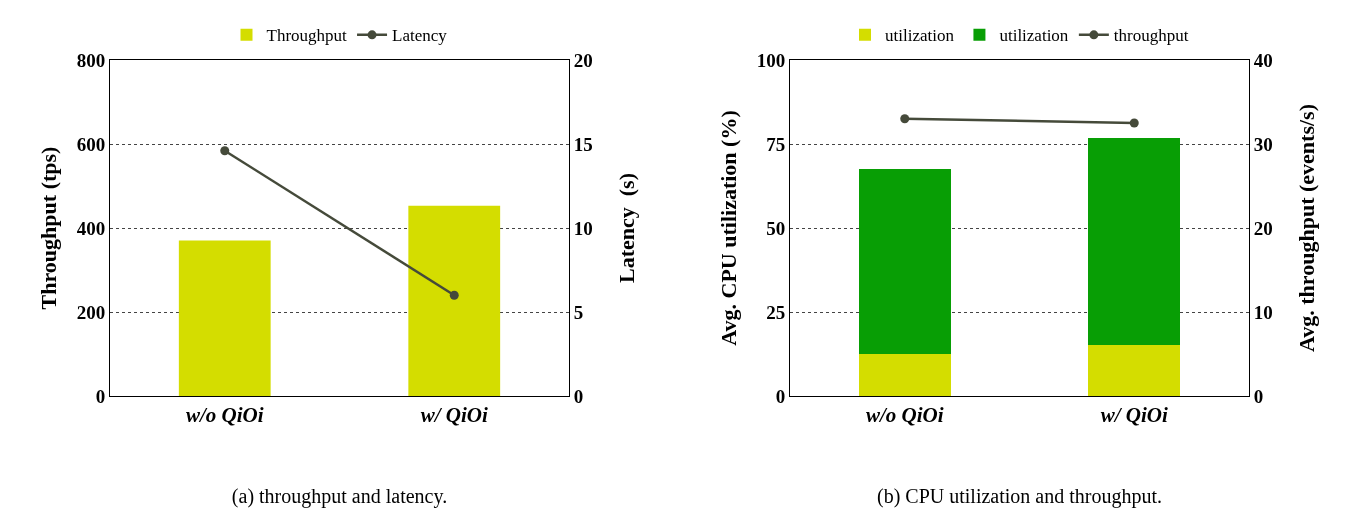 This screenshot has height=511, width=1359. I want to click on y2-axis-title: Latency (s), so click(626, 228).